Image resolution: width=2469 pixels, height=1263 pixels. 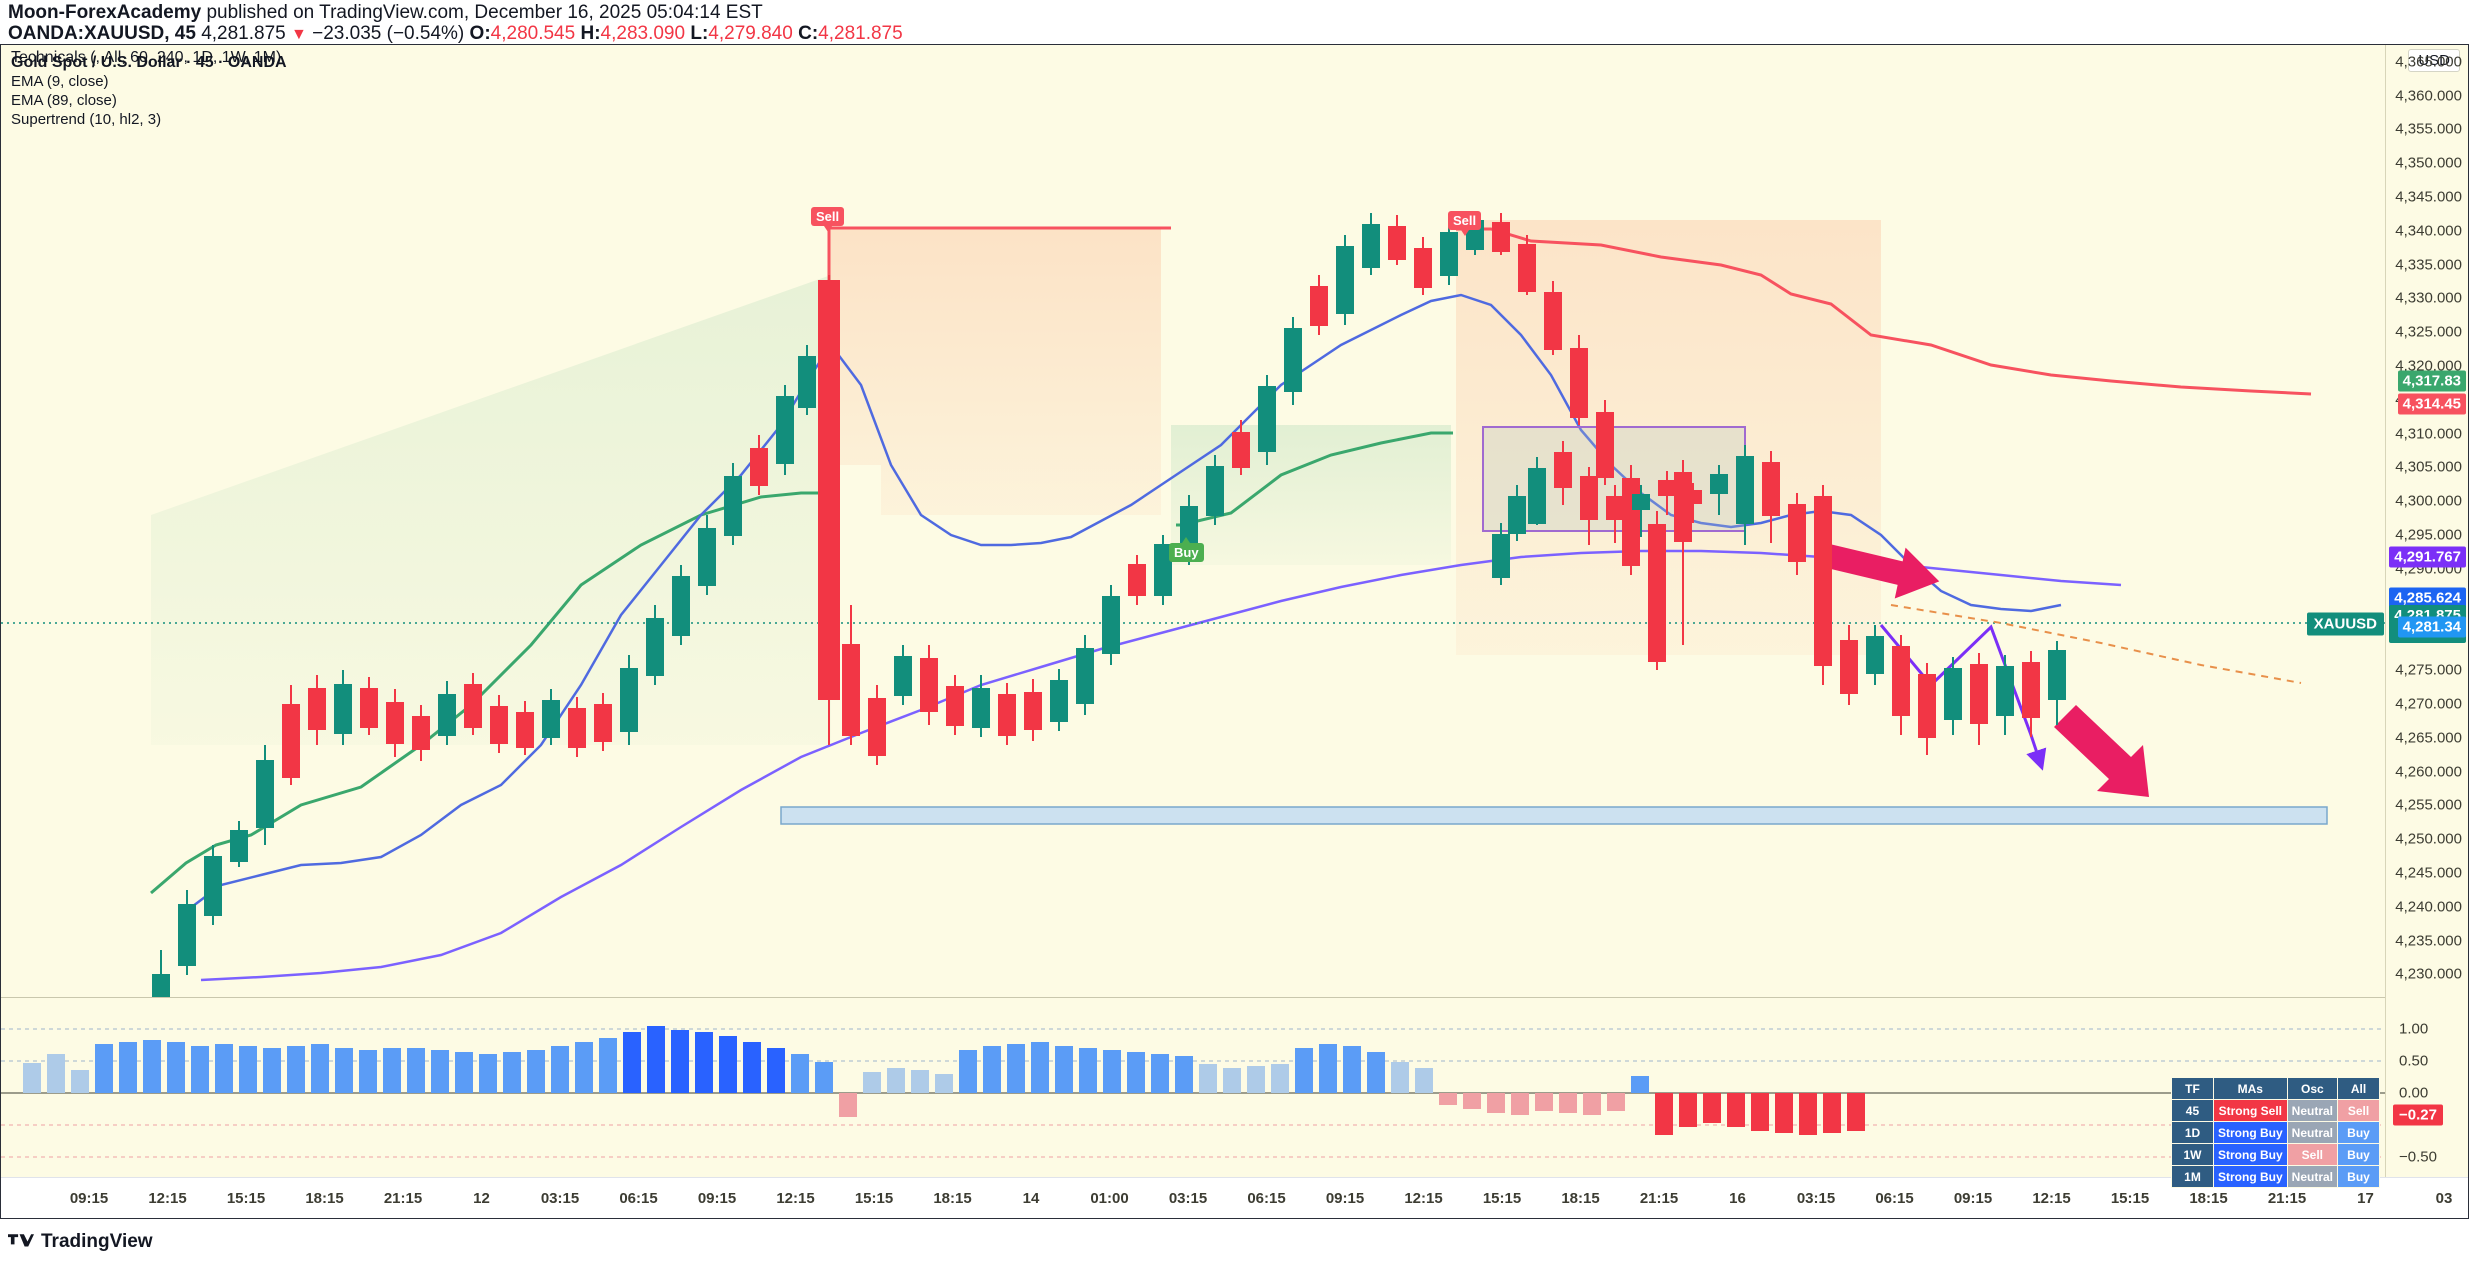 I want to click on all-rating-cell: Sell, so click(x=2358, y=1110).